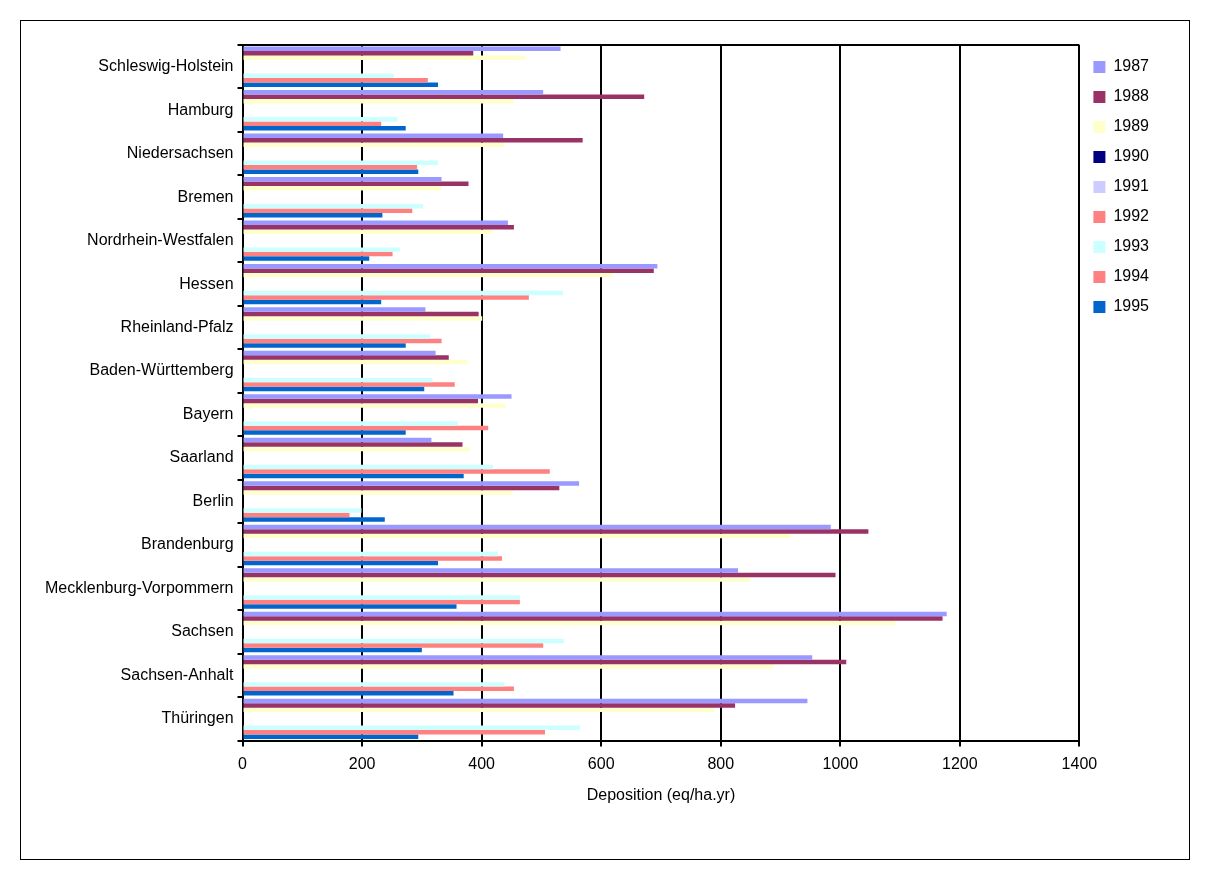 The image size is (1208, 884). What do you see at coordinates (960, 763) in the screenshot?
I see `x-tick-label: 1200` at bounding box center [960, 763].